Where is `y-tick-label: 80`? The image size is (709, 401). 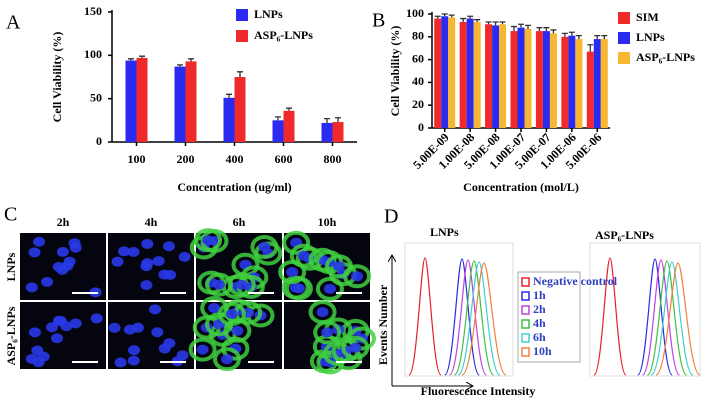 y-tick-label: 80 is located at coordinates (418, 36).